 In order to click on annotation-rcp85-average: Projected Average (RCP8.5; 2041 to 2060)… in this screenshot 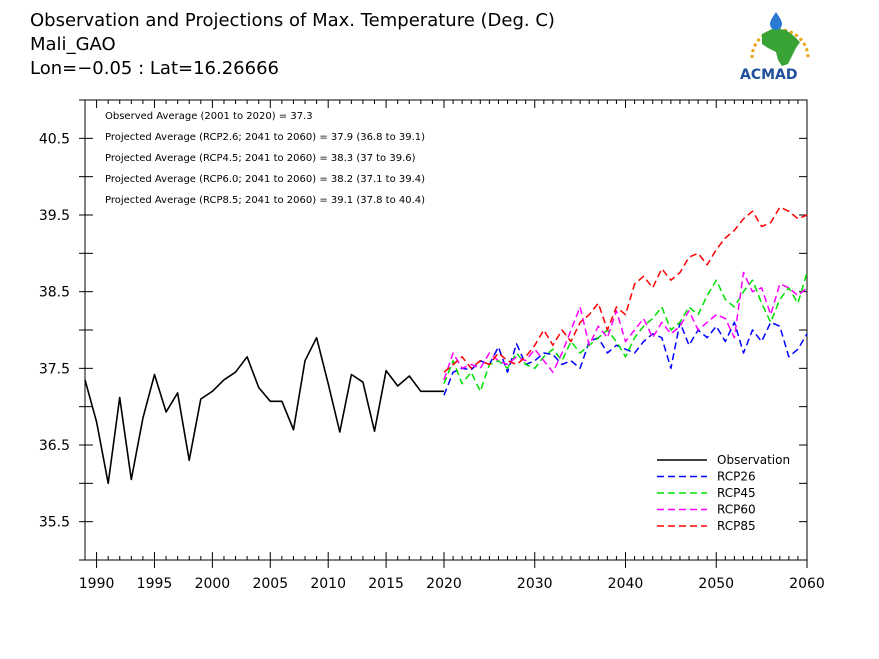, I will do `click(265, 200)`.